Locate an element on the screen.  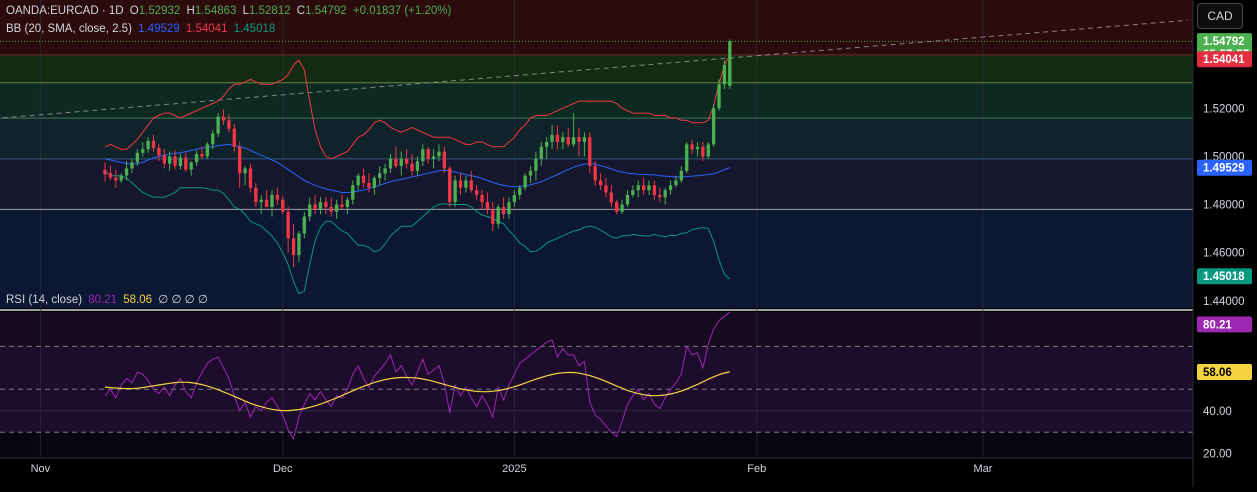
y-tick-label: 1.52000 is located at coordinates (1224, 109).